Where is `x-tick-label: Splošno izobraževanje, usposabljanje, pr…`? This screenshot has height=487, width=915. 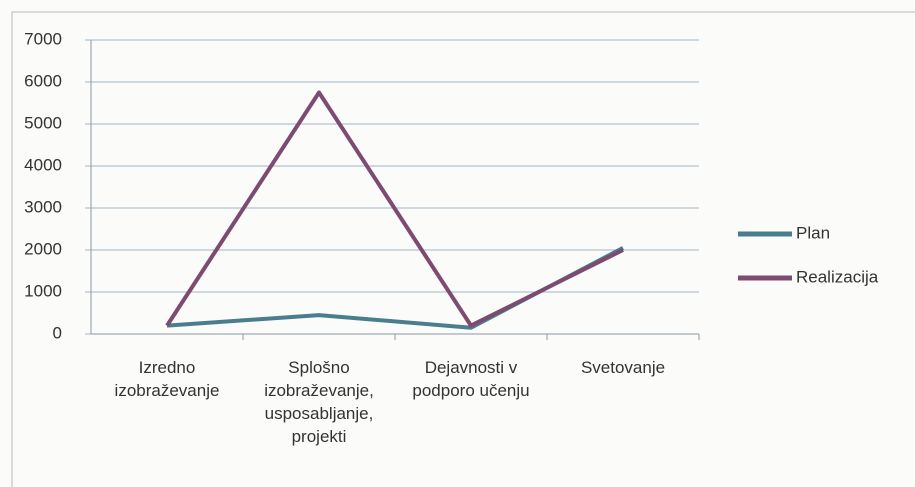 x-tick-label: Splošno izobraževanje, usposabljanje, pr… is located at coordinates (319, 402).